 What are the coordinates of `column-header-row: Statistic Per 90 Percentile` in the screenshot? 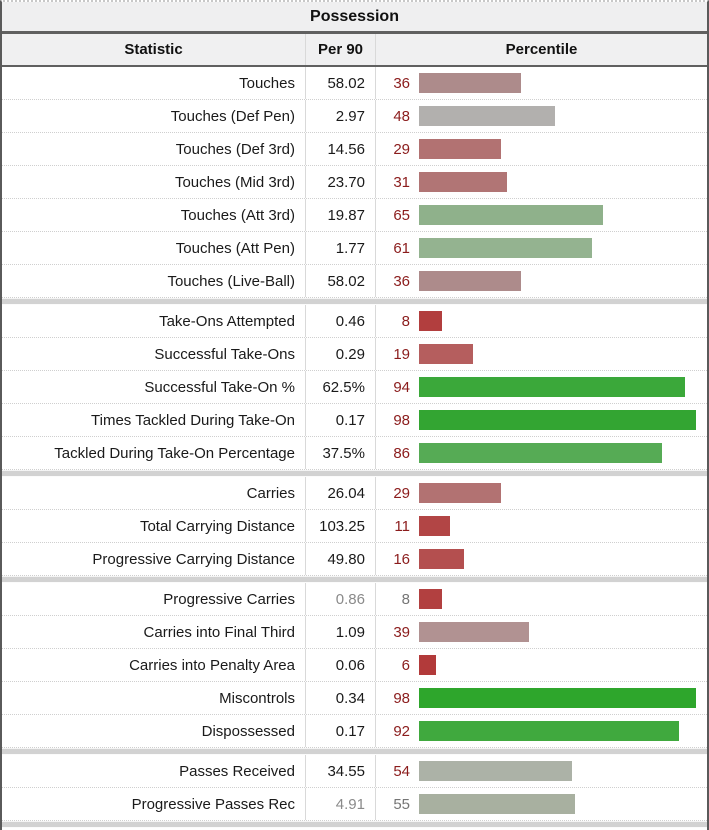 It's located at (354, 50).